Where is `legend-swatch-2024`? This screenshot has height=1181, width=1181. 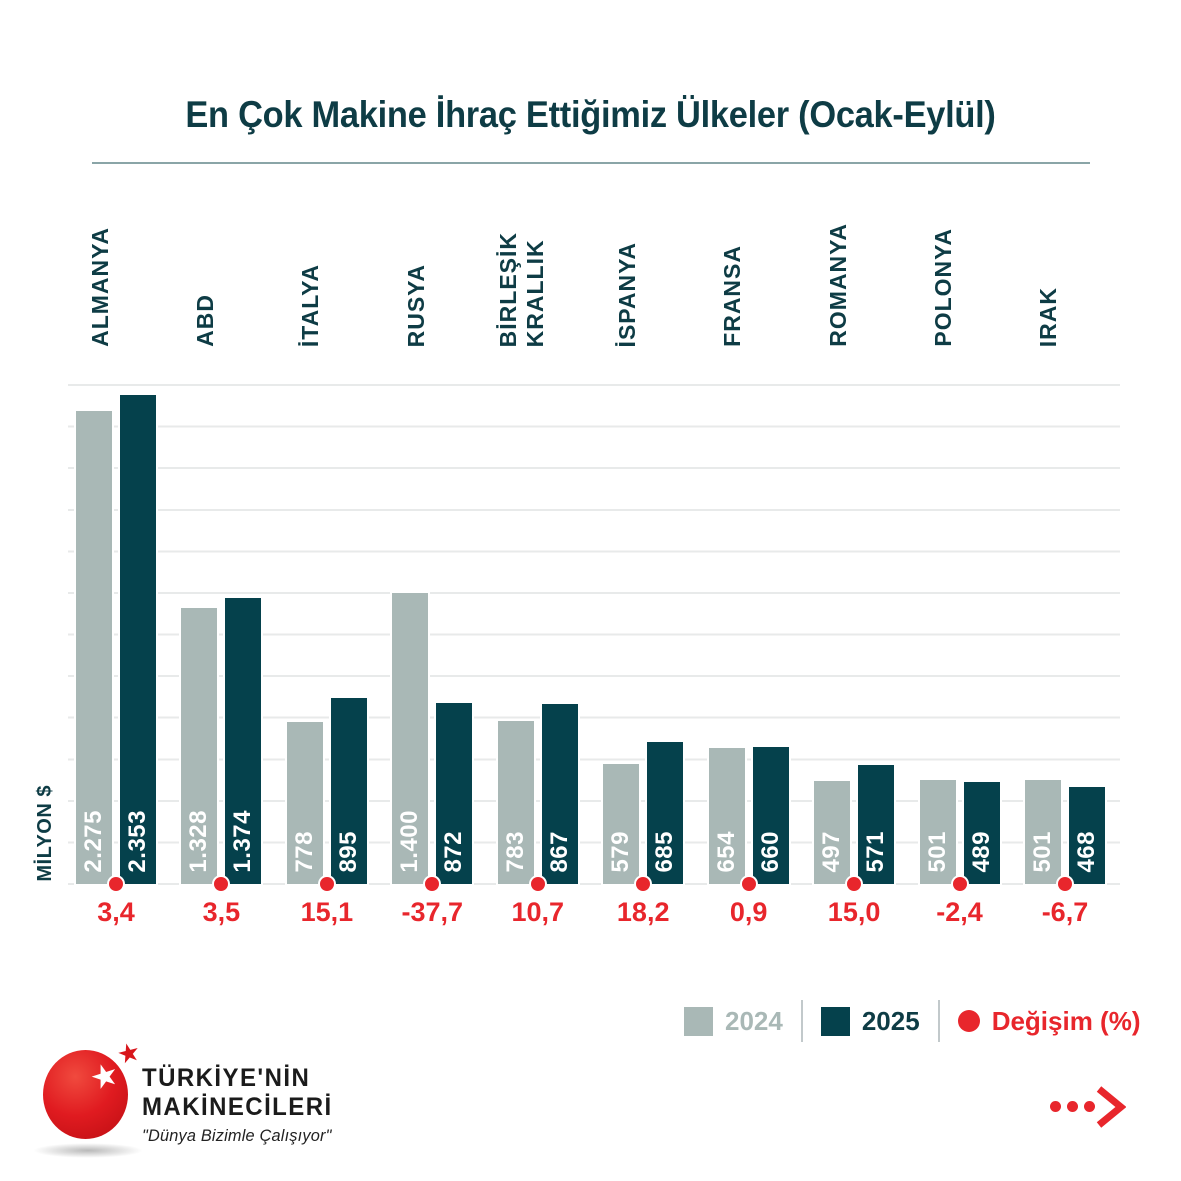 legend-swatch-2024 is located at coordinates (698, 1021).